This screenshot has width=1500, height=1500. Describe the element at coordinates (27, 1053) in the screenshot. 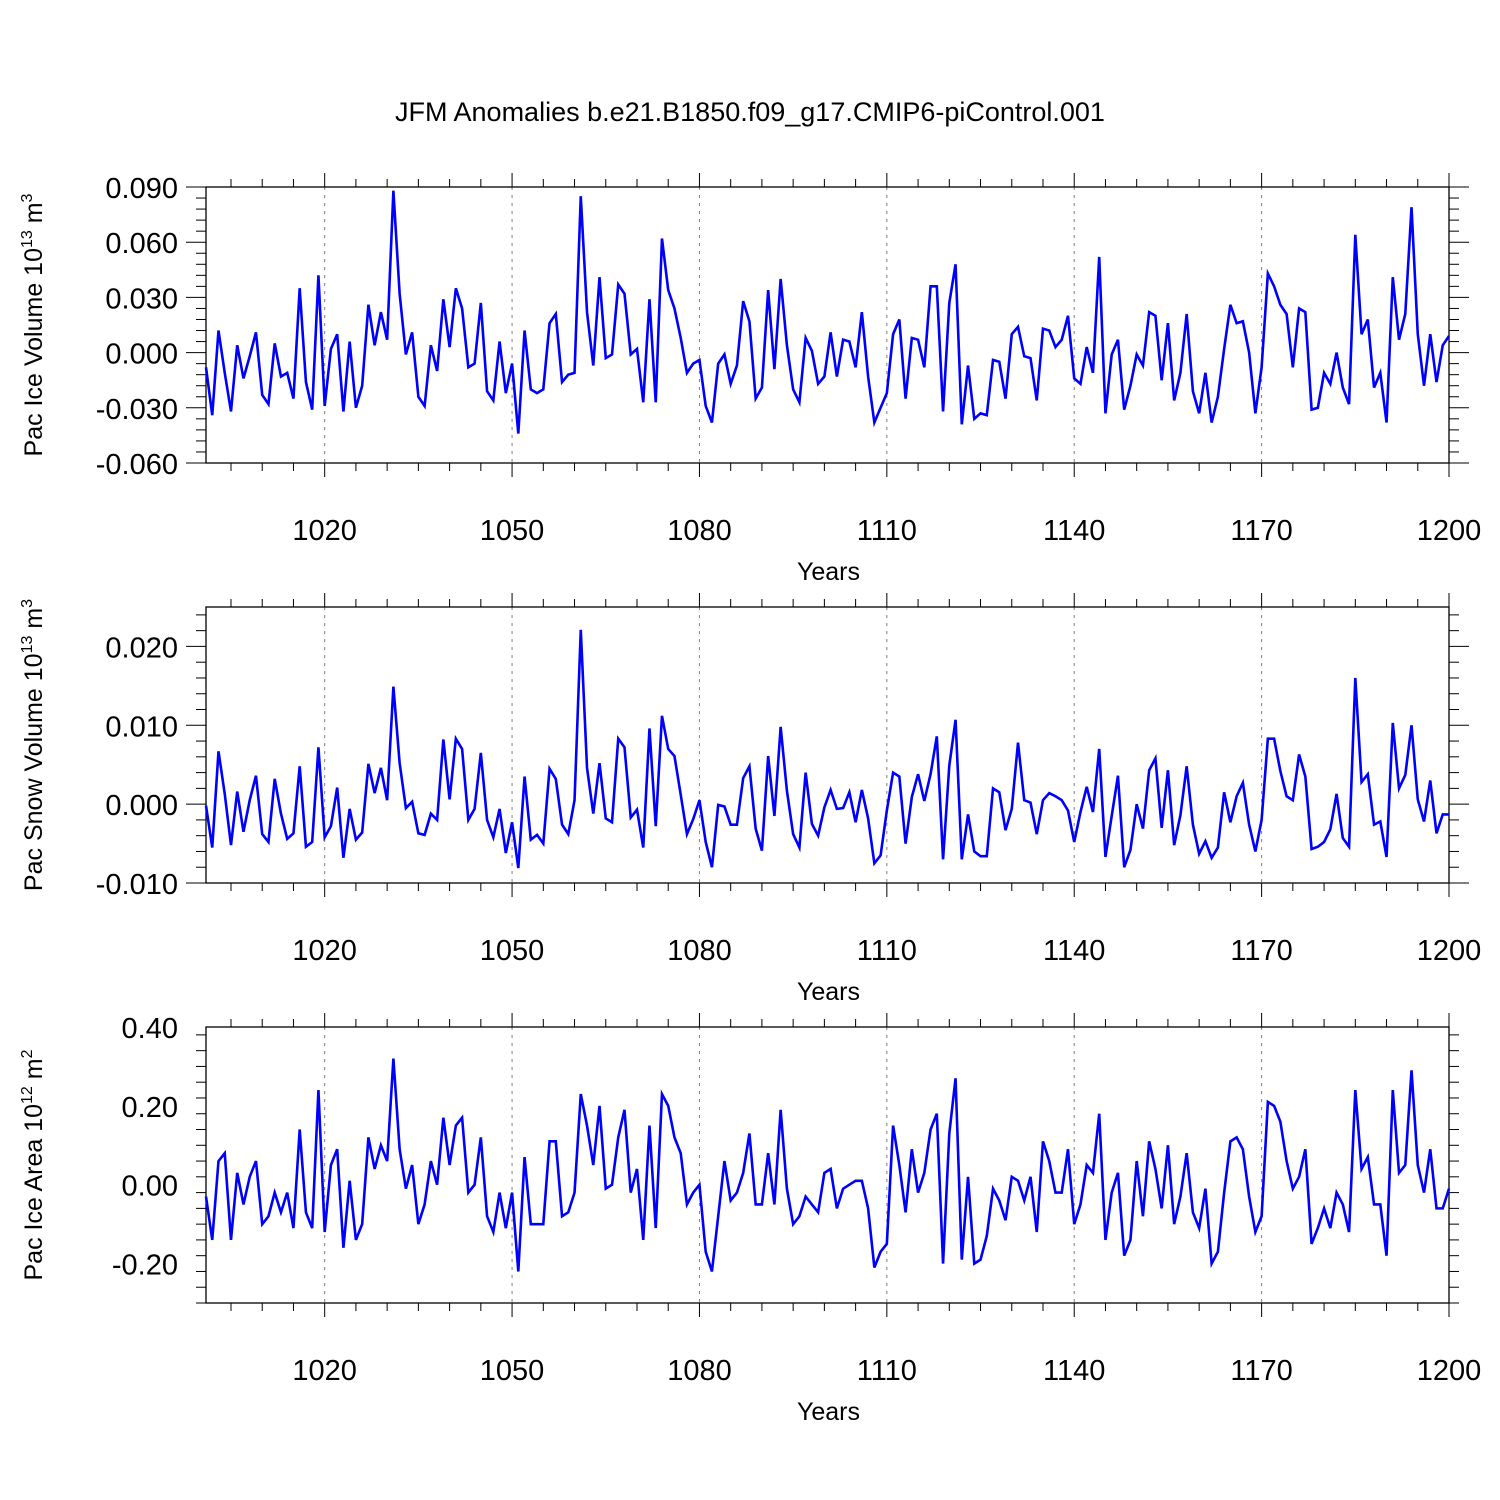

I see `y-axis-label-part: 2` at that location.